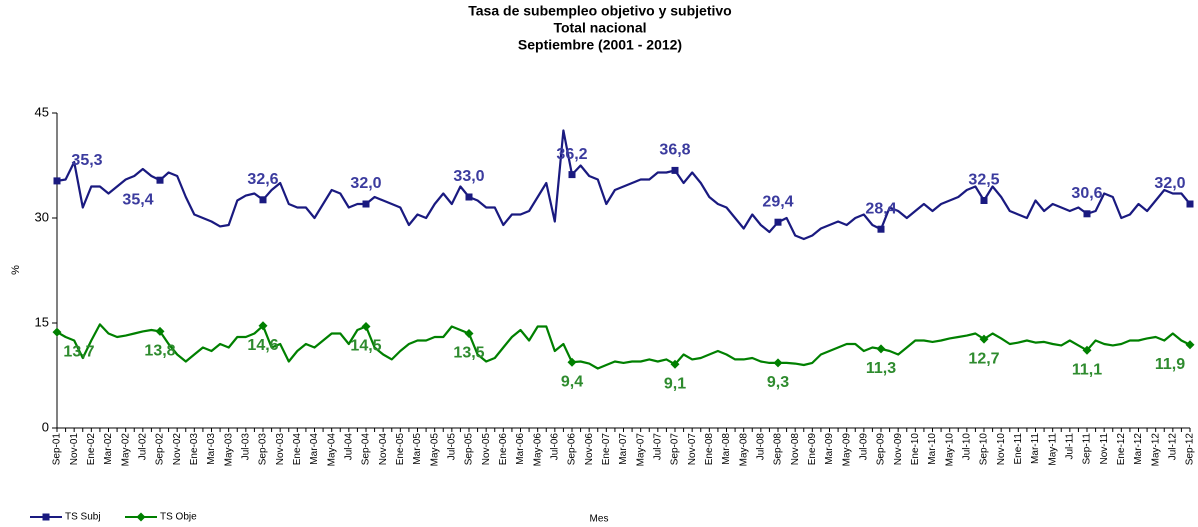 This screenshot has width=1198, height=527. I want to click on x-tick-label: Ene-02, so click(91, 449).